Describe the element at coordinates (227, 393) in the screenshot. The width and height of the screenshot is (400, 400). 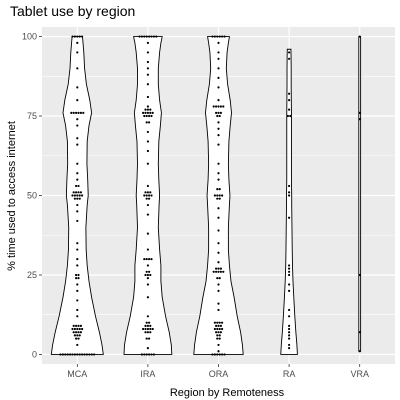
I see `x-axis-label: Region by Remoteness` at that location.